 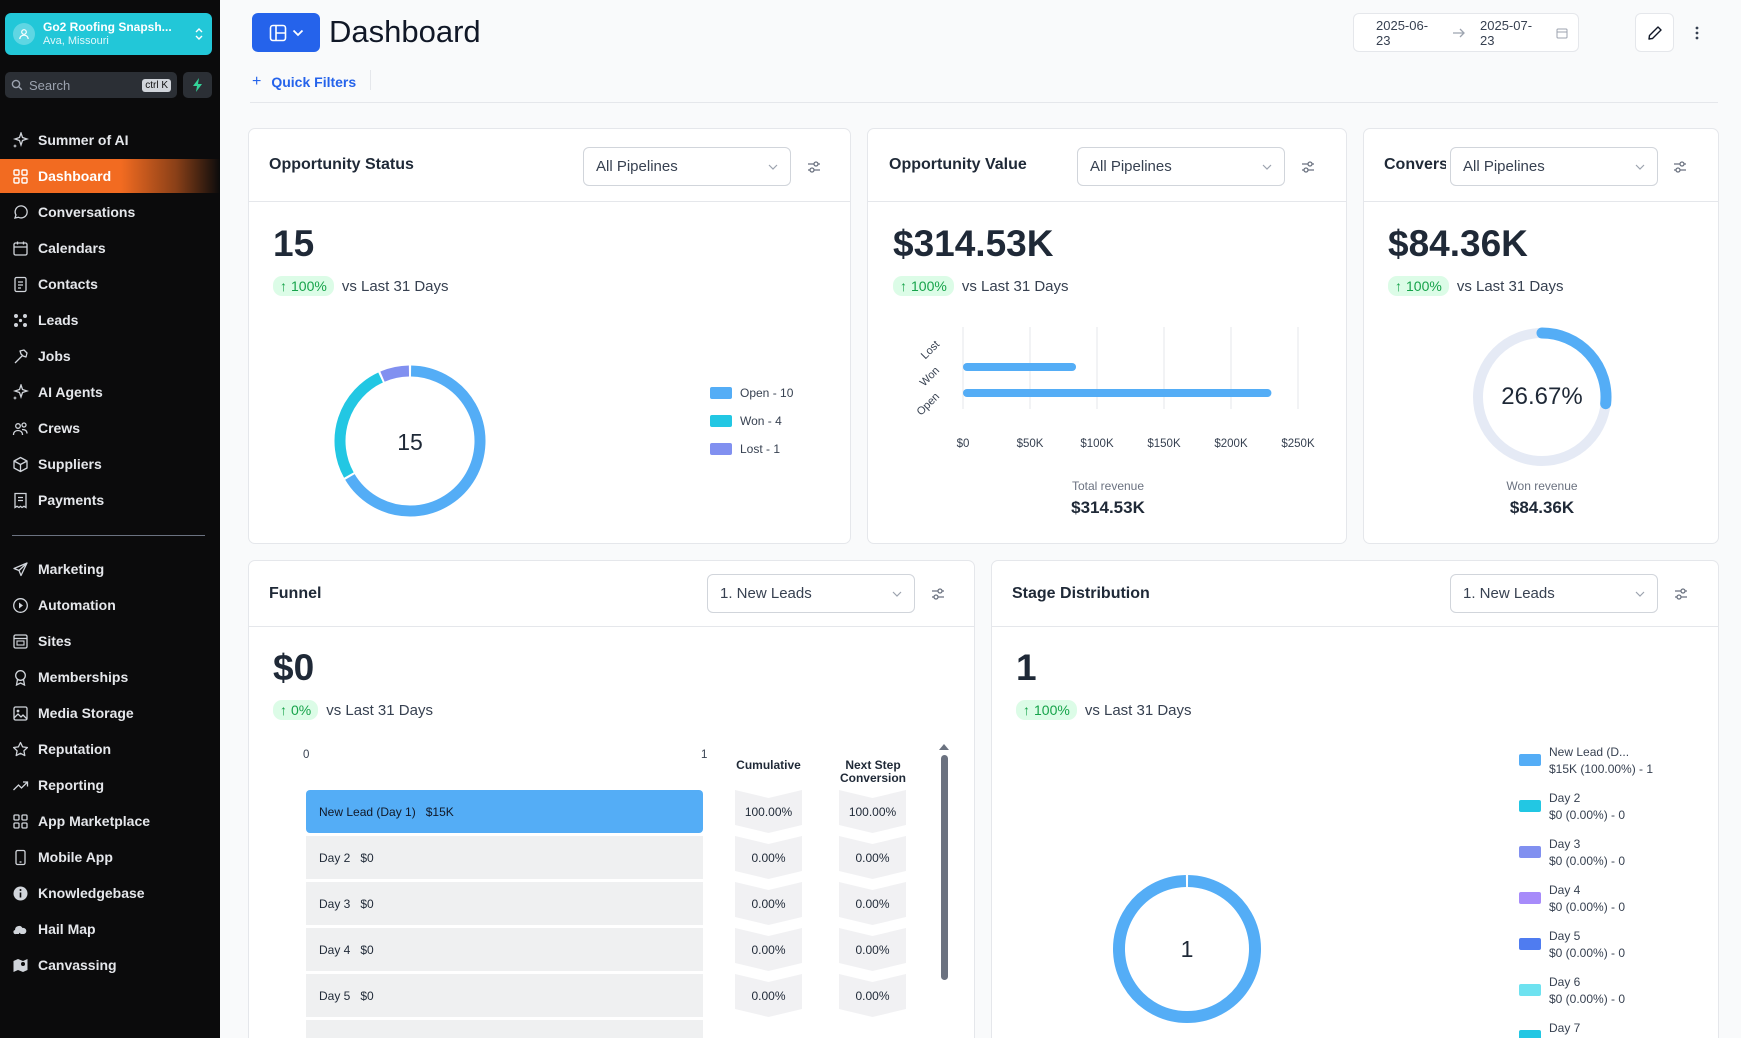 I want to click on legend-item: New Lead (D... $15K (100.00%) - 1, so click(x=1586, y=761).